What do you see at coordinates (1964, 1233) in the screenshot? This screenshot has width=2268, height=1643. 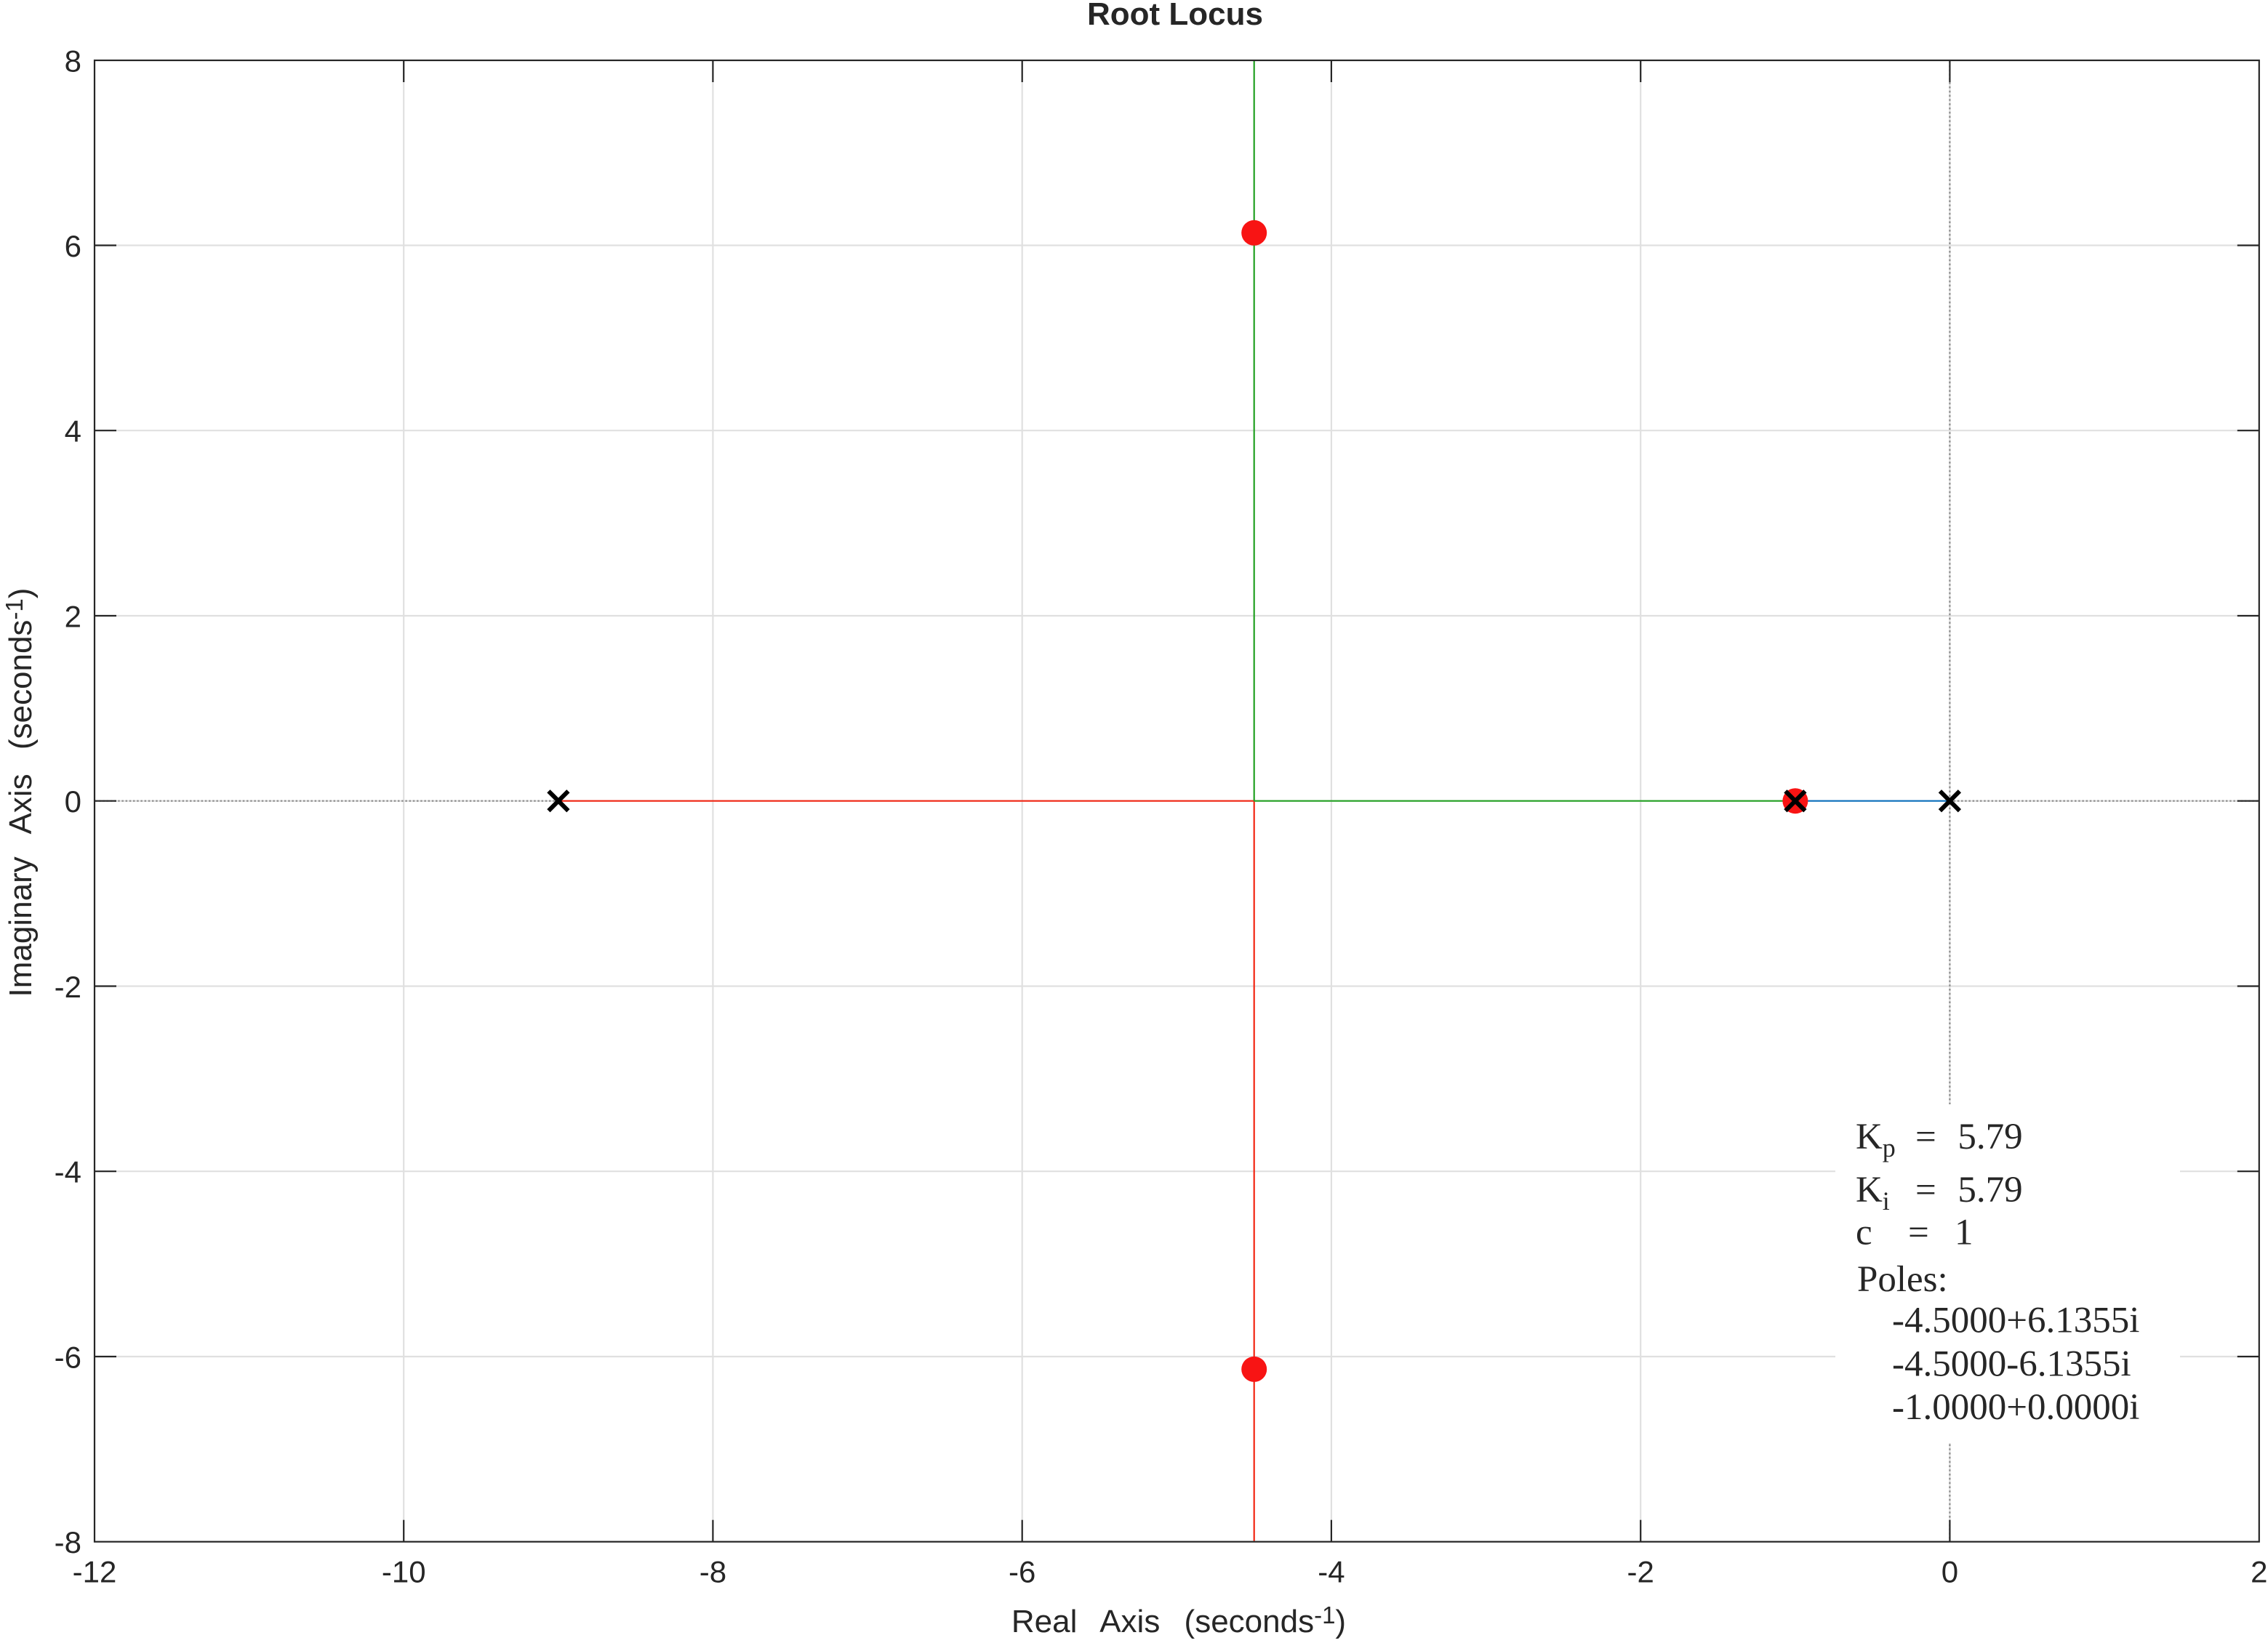 I see `svg-text: 1` at bounding box center [1964, 1233].